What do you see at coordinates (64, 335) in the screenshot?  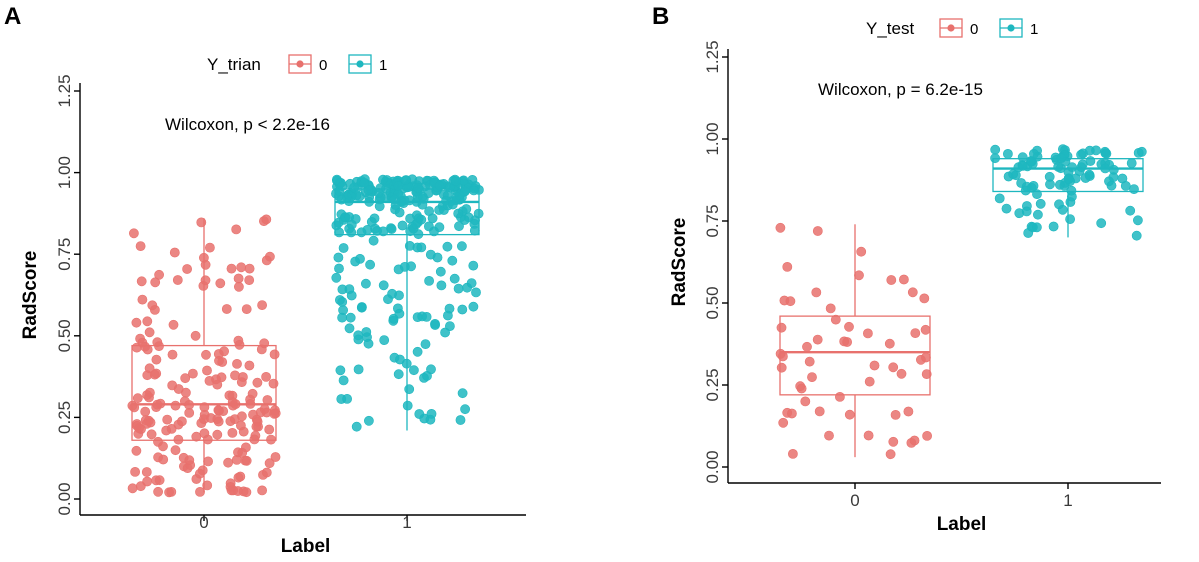 I see `y-tick-label: 0.50` at bounding box center [64, 335].